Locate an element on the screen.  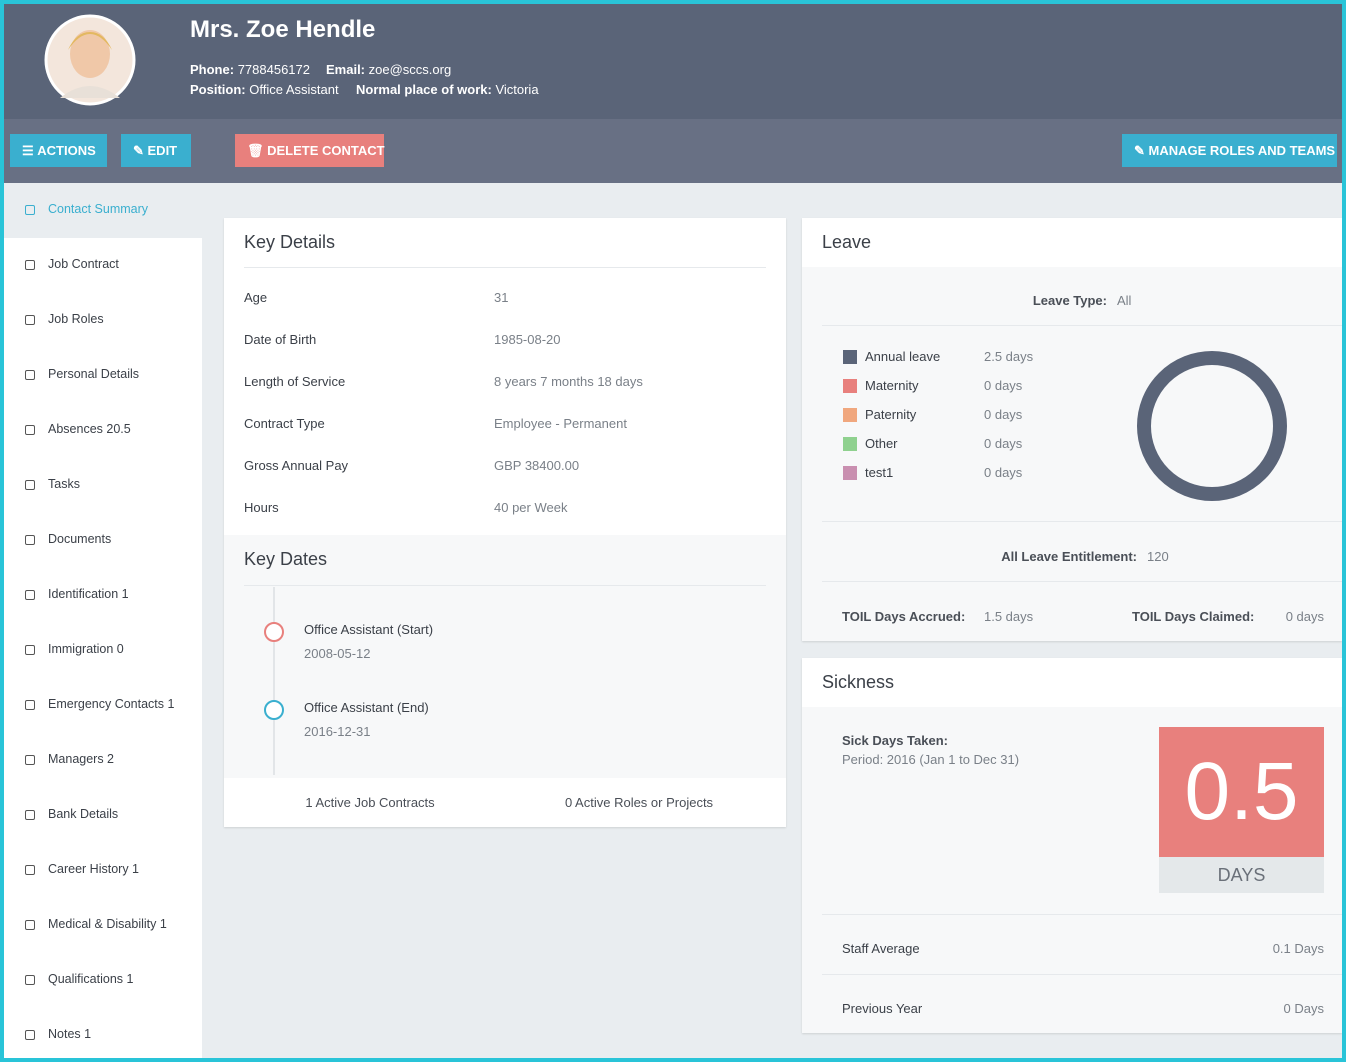
sidebar-item: Job Contract is located at coordinates (103, 265).